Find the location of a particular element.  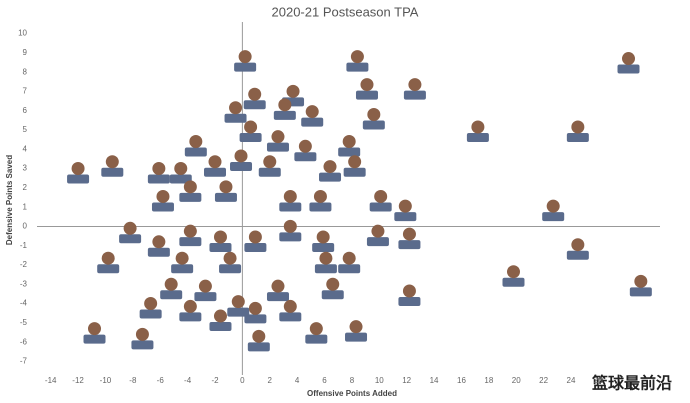

y-tick-label: 7 is located at coordinates (25, 91).